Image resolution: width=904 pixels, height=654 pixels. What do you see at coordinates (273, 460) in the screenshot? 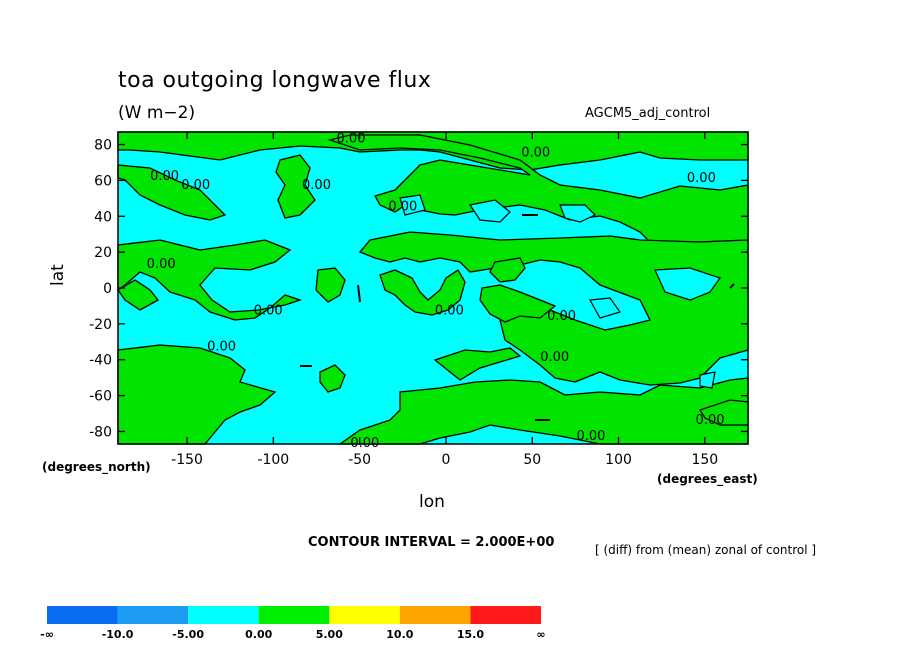
I see `x-tick-label: -100` at bounding box center [273, 460].